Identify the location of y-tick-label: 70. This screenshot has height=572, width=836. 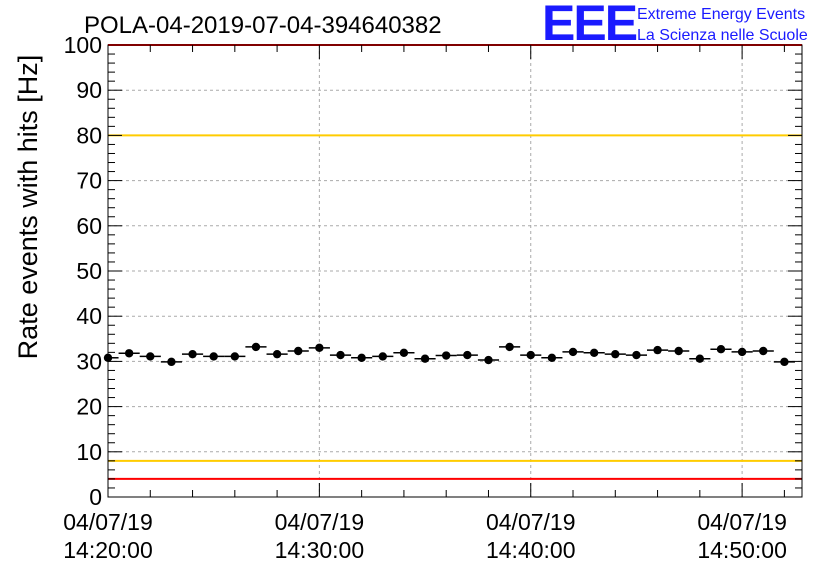
(89, 181).